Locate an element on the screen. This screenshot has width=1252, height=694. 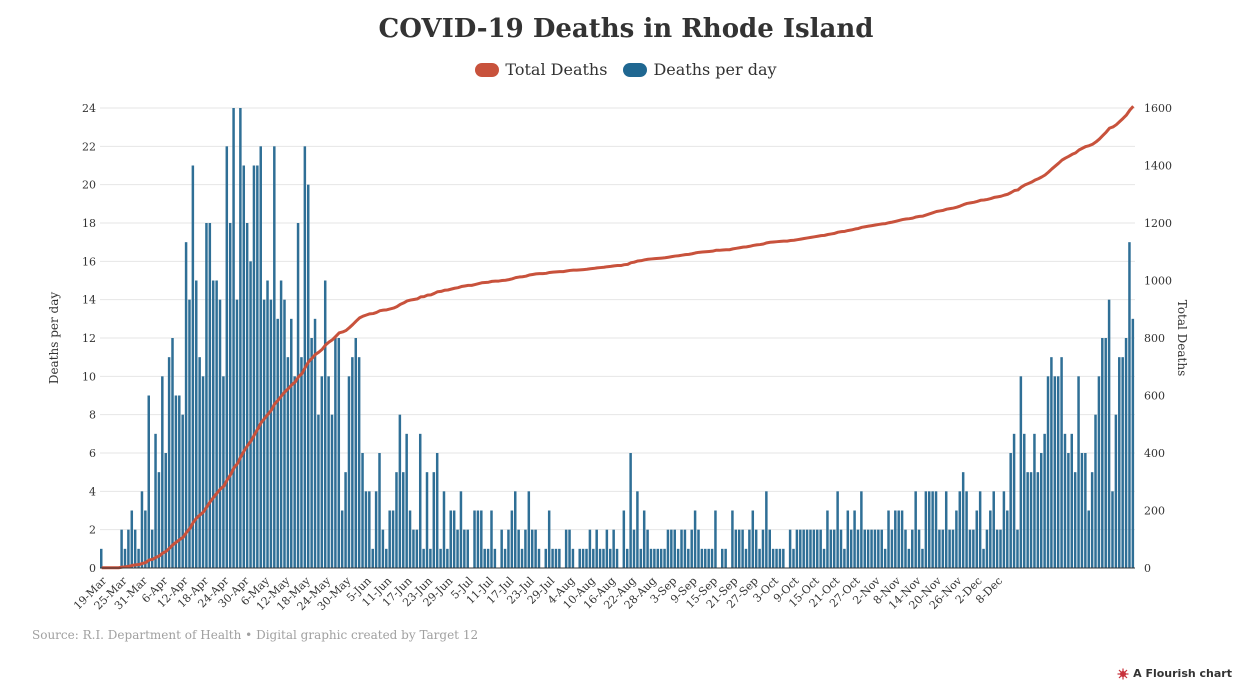
legend-item-deaths-per-day: Deaths per day is located at coordinates (700, 69).